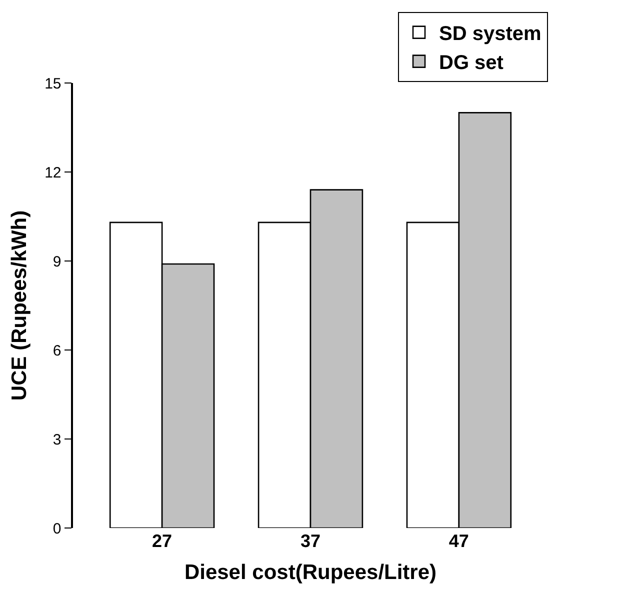 This screenshot has height=613, width=623. What do you see at coordinates (471, 63) in the screenshot?
I see `legend-label: DG set` at bounding box center [471, 63].